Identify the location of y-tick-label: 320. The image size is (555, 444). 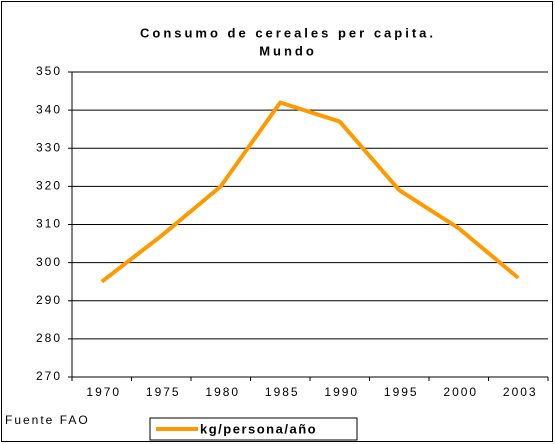
(49, 186).